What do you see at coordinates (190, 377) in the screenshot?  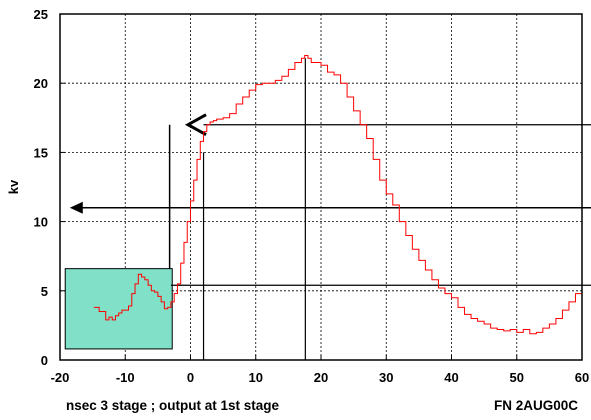 I see `x-tick-label: 0` at bounding box center [190, 377].